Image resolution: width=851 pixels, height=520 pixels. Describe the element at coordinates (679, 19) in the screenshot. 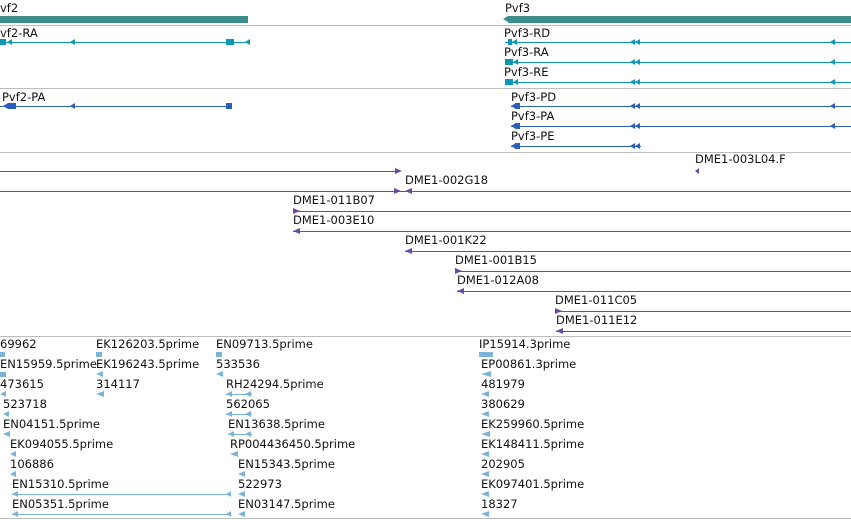

I see `gene-bar-pvf3` at that location.